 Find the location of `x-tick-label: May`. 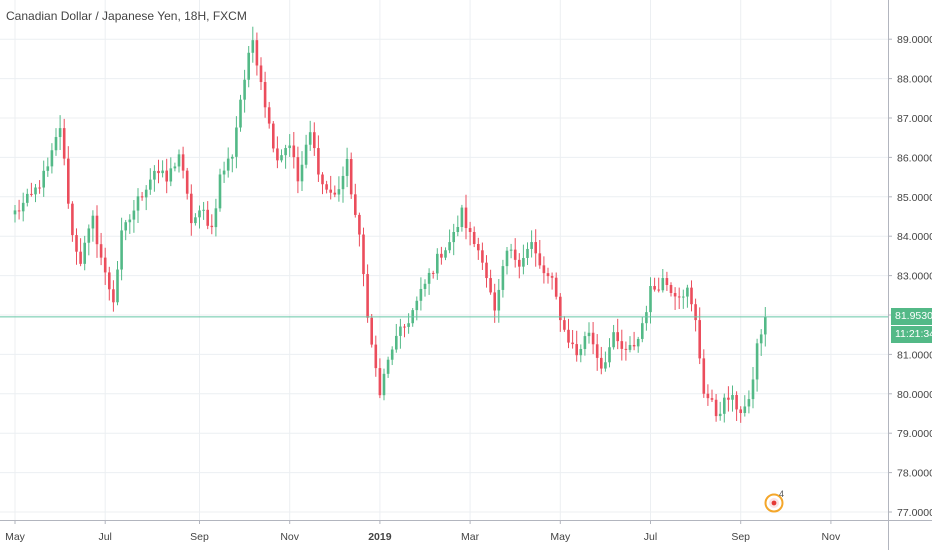

x-tick-label: May is located at coordinates (15, 537).